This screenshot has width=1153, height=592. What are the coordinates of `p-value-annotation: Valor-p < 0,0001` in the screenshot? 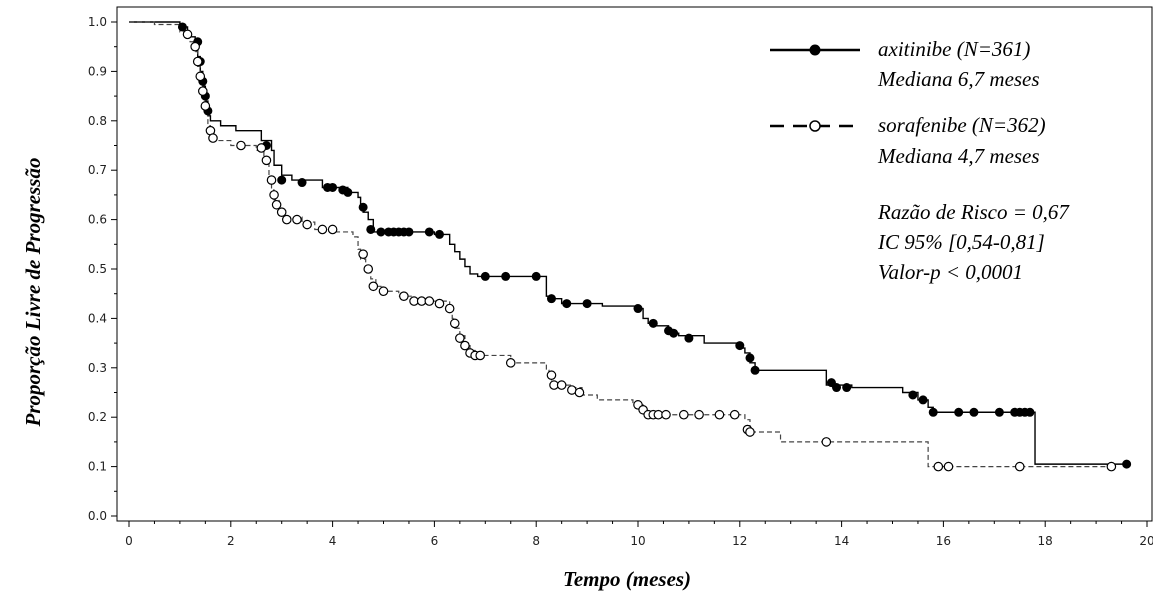 It's located at (950, 272).